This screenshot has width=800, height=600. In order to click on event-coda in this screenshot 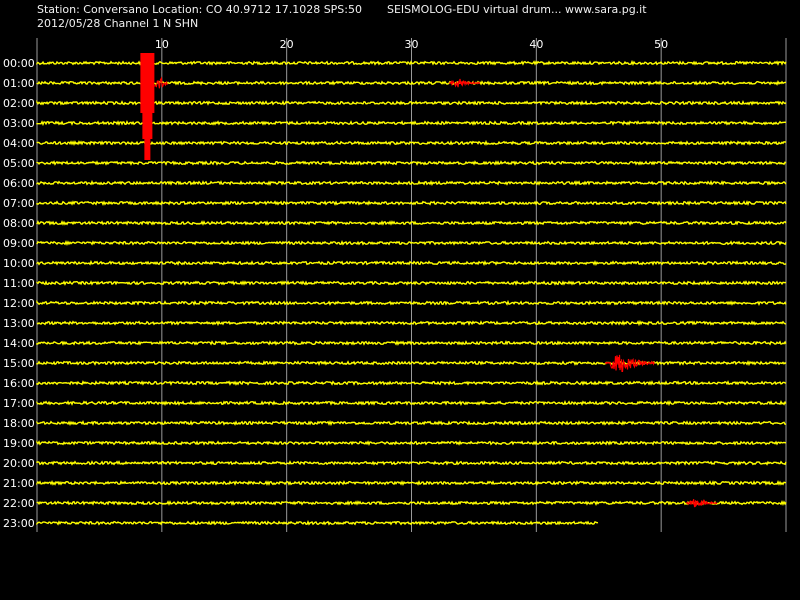, I will do `click(161, 82)`.